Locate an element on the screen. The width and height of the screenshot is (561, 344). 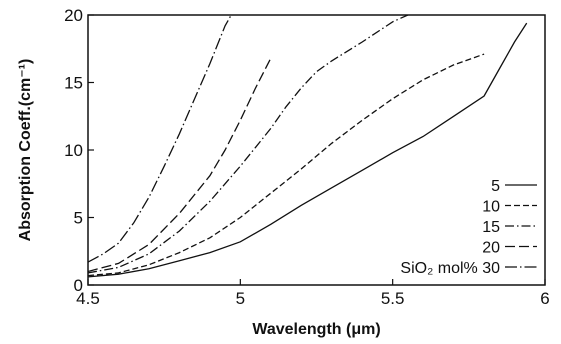
legend: 5 10 15 20 SiO₂ mol% 30 is located at coordinates (468, 227).